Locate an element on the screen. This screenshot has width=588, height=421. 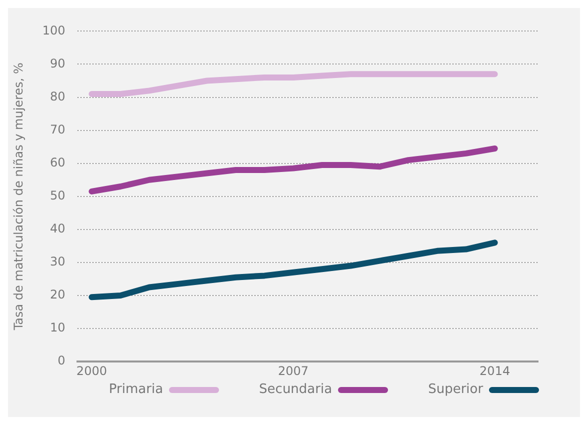
y-tick-label: 30 is located at coordinates (58, 261).